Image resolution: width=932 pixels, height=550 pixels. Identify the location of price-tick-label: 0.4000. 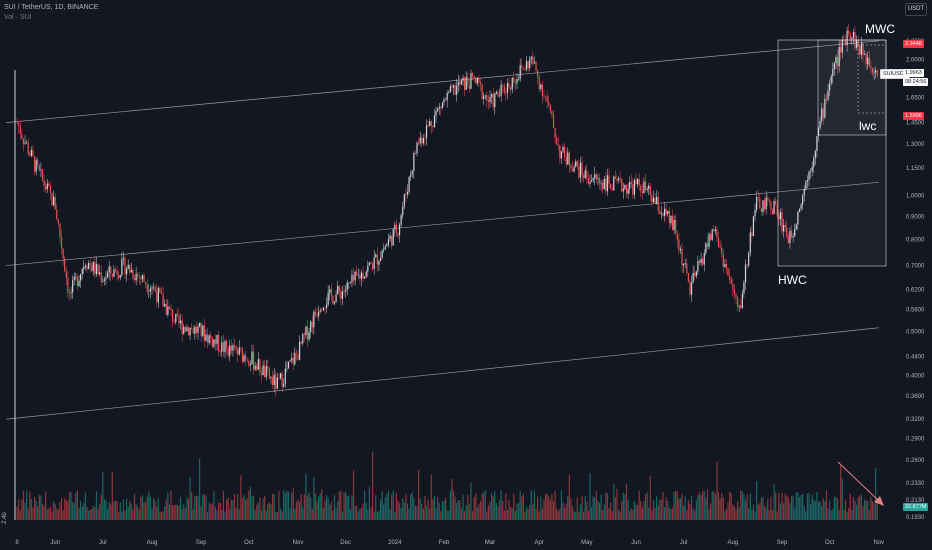
(915, 376).